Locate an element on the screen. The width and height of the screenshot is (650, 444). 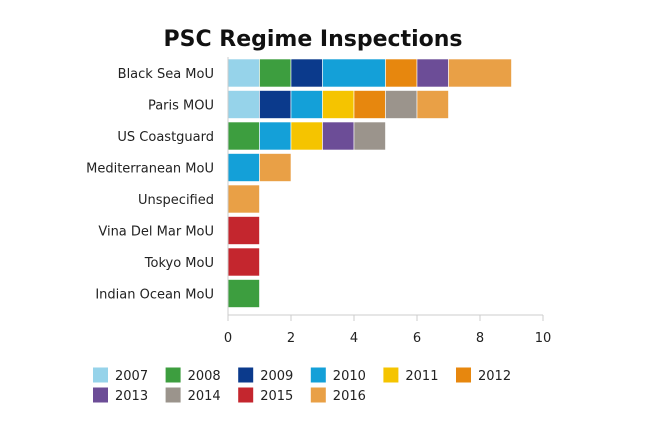
category-label: Tokyo MoU is located at coordinates (179, 263).